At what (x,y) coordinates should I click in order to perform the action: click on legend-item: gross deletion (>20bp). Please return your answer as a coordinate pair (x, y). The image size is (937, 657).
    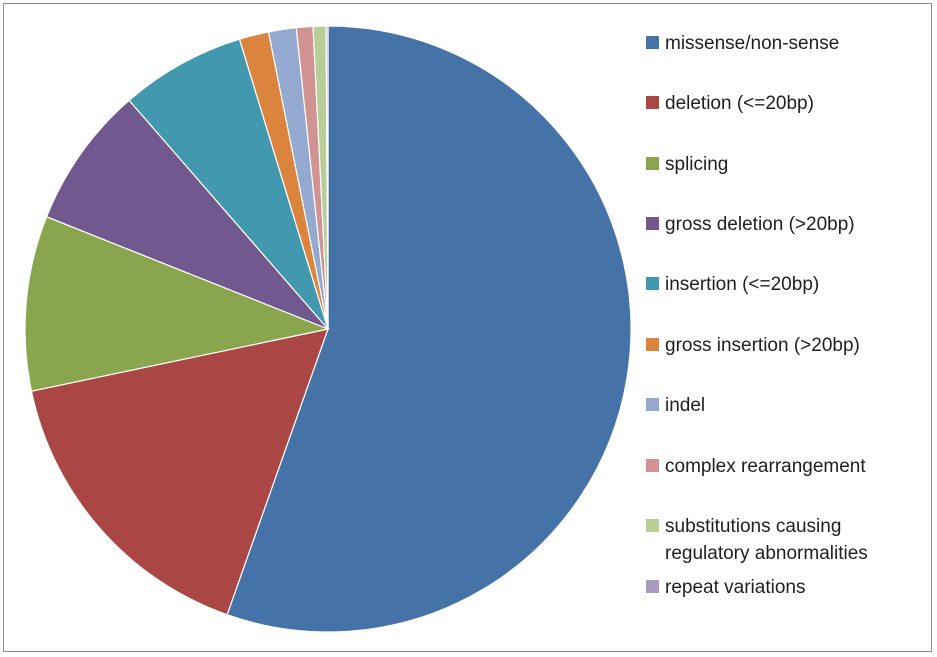
    Looking at the image, I should click on (783, 224).